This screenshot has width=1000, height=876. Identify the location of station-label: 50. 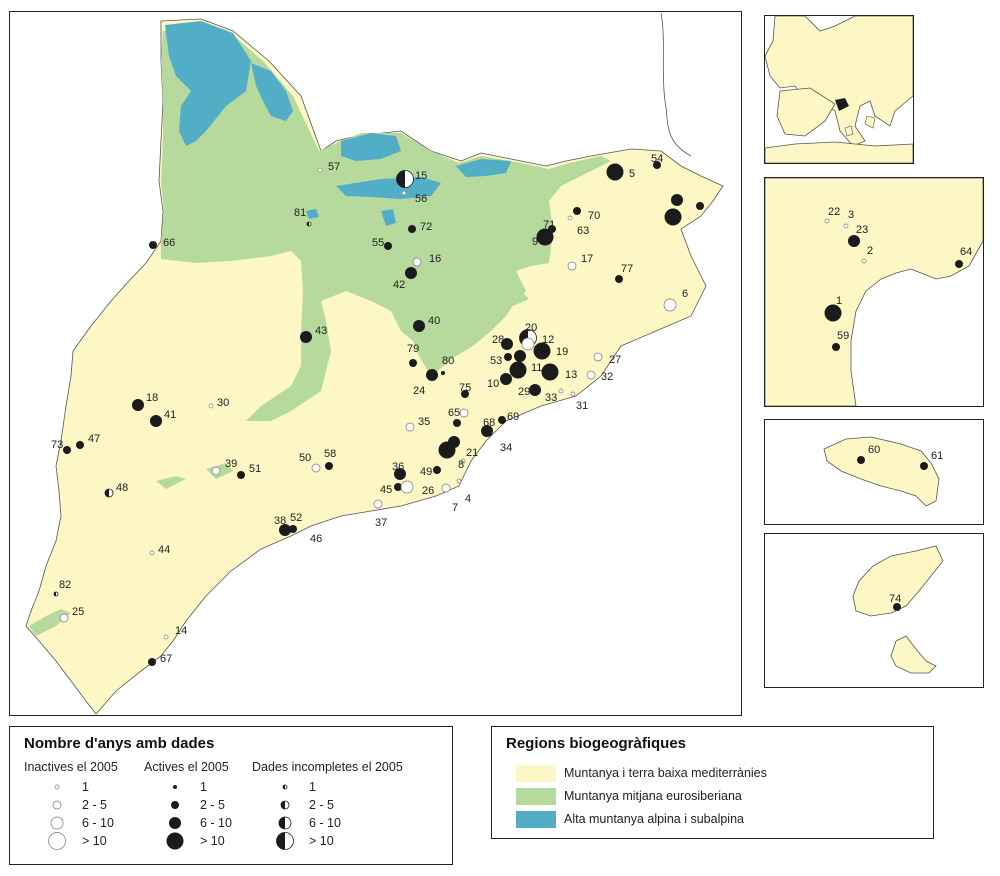
(305, 458).